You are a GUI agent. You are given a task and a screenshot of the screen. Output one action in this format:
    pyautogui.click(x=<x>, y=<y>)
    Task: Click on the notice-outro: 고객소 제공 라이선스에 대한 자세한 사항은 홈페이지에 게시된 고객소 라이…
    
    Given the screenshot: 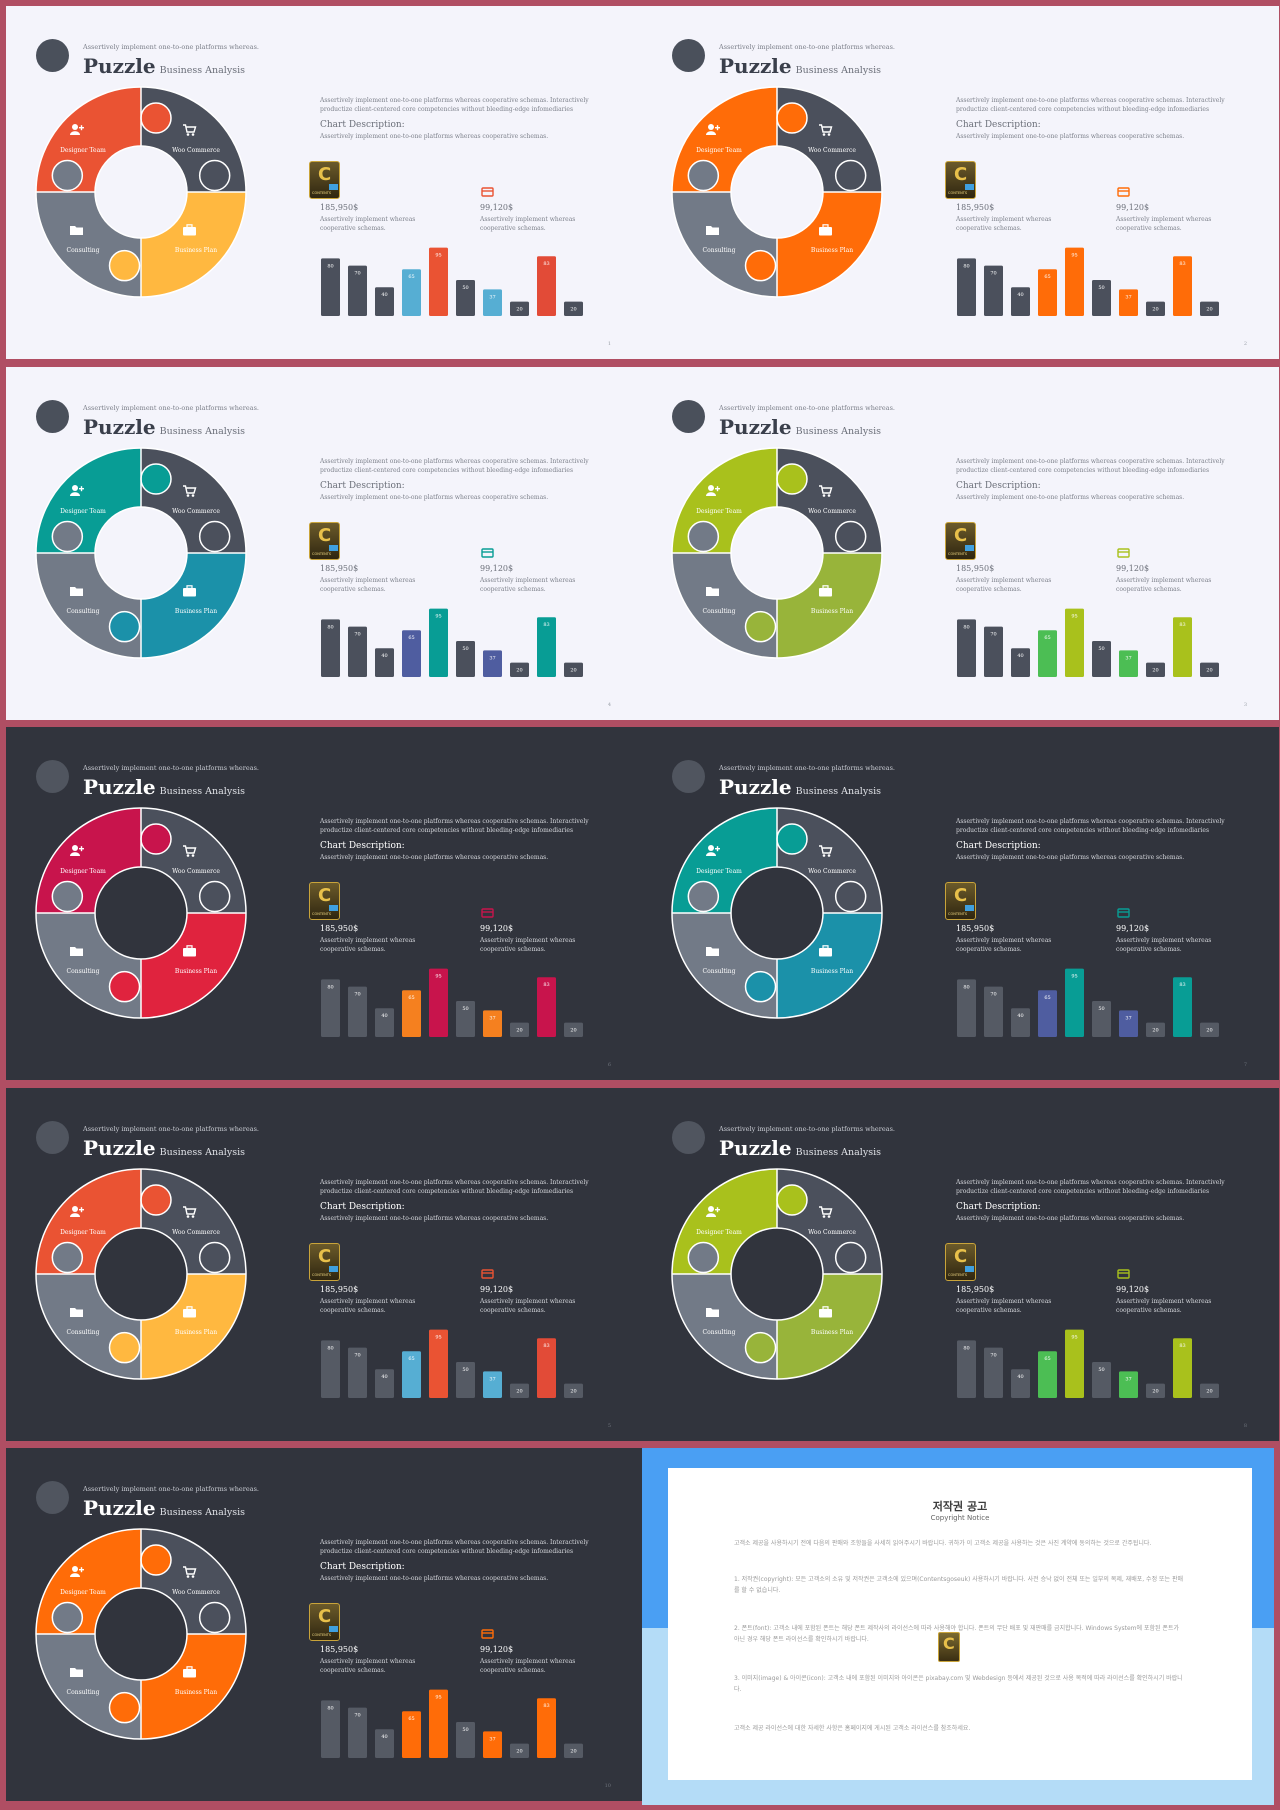 What is the action you would take?
    pyautogui.click(x=852, y=1728)
    